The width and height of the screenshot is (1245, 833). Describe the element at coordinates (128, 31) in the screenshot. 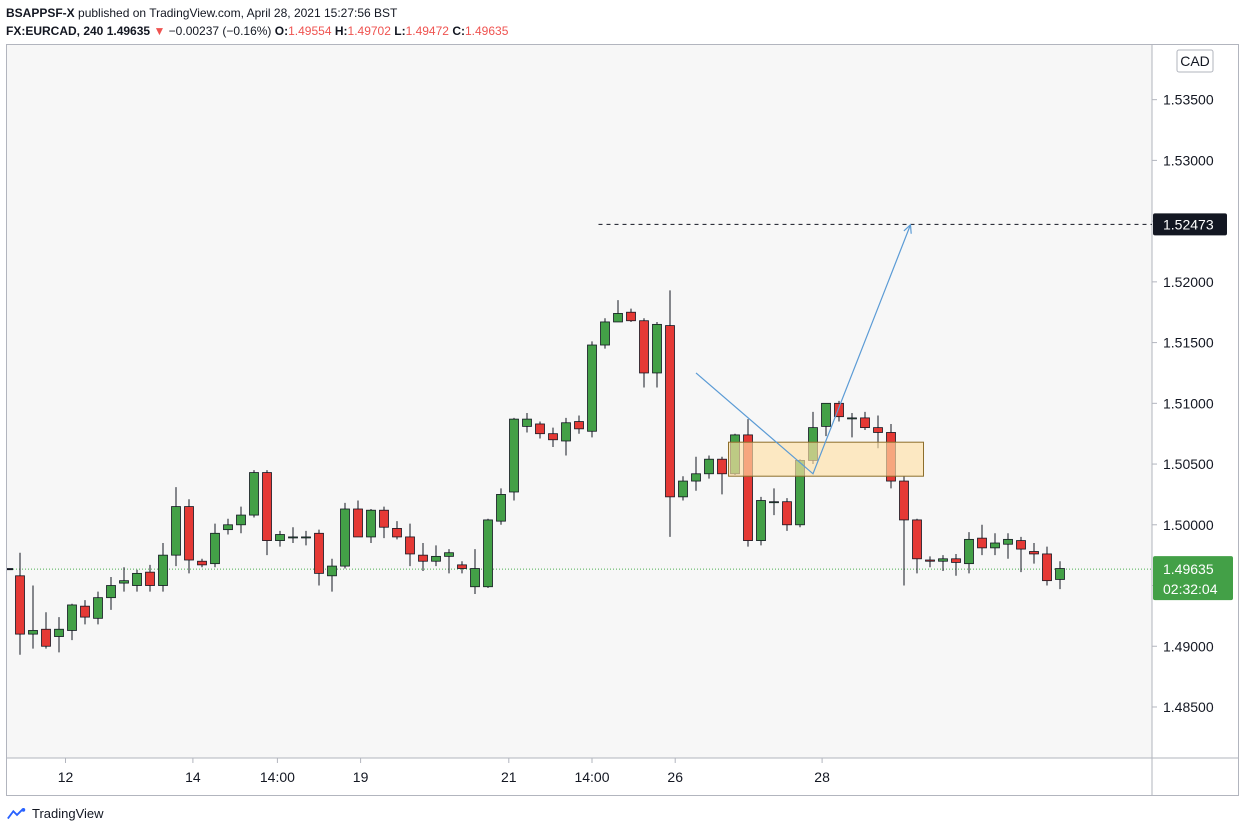

I see `last-price: 1.49635` at that location.